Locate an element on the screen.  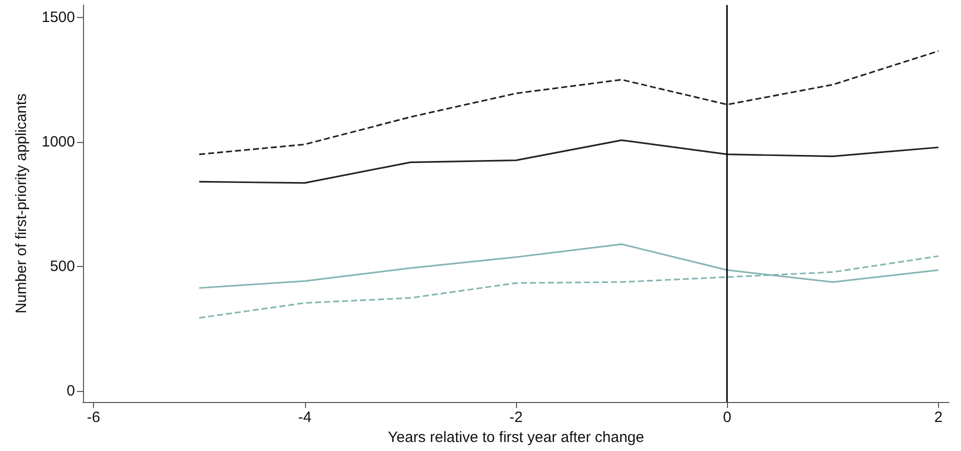
y-tick-label: 1000 is located at coordinates (58, 141).